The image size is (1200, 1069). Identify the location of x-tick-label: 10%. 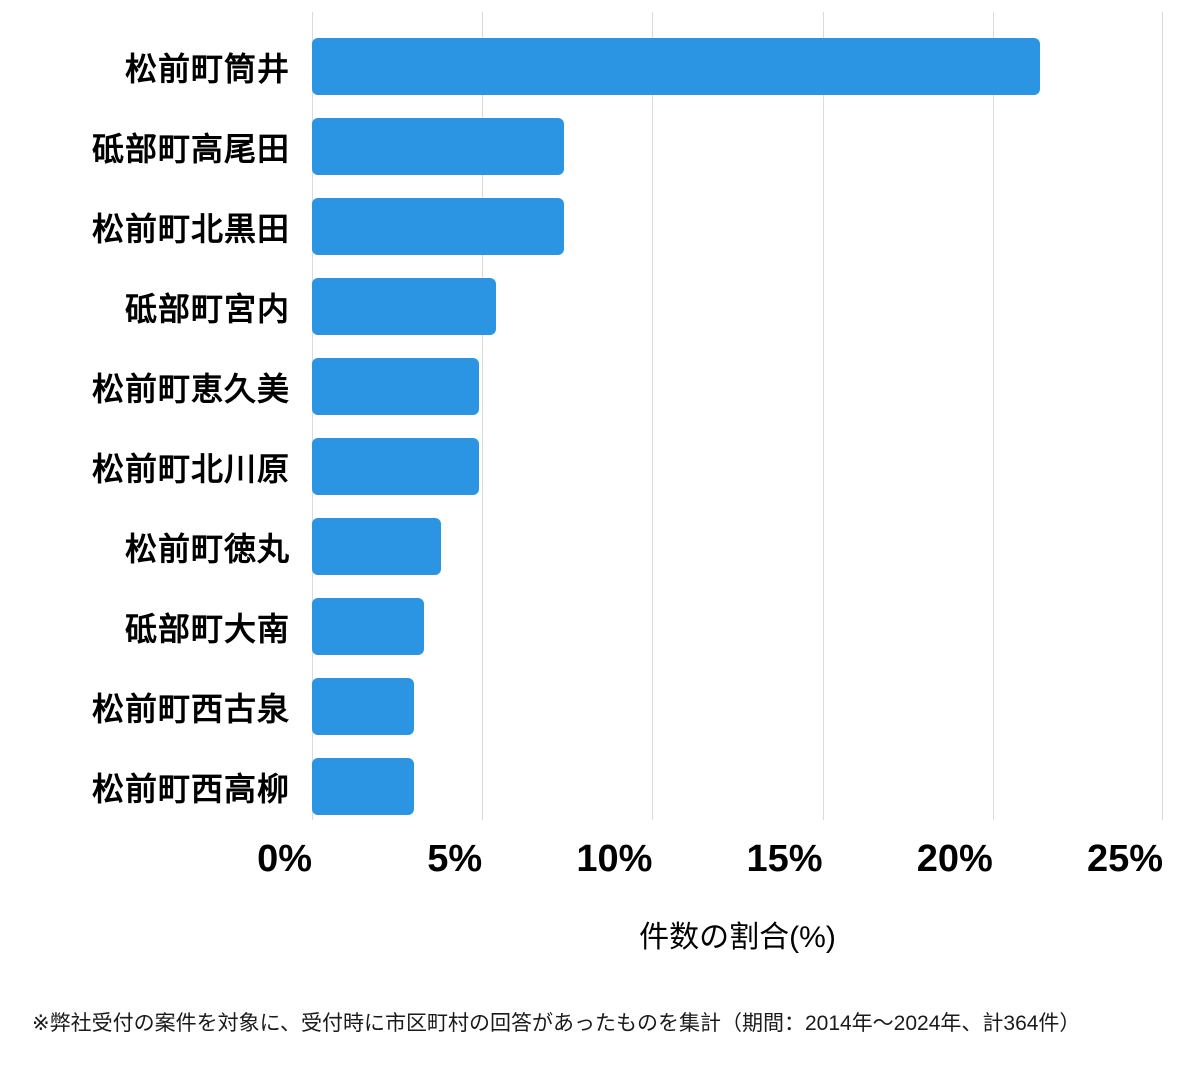
(614, 859).